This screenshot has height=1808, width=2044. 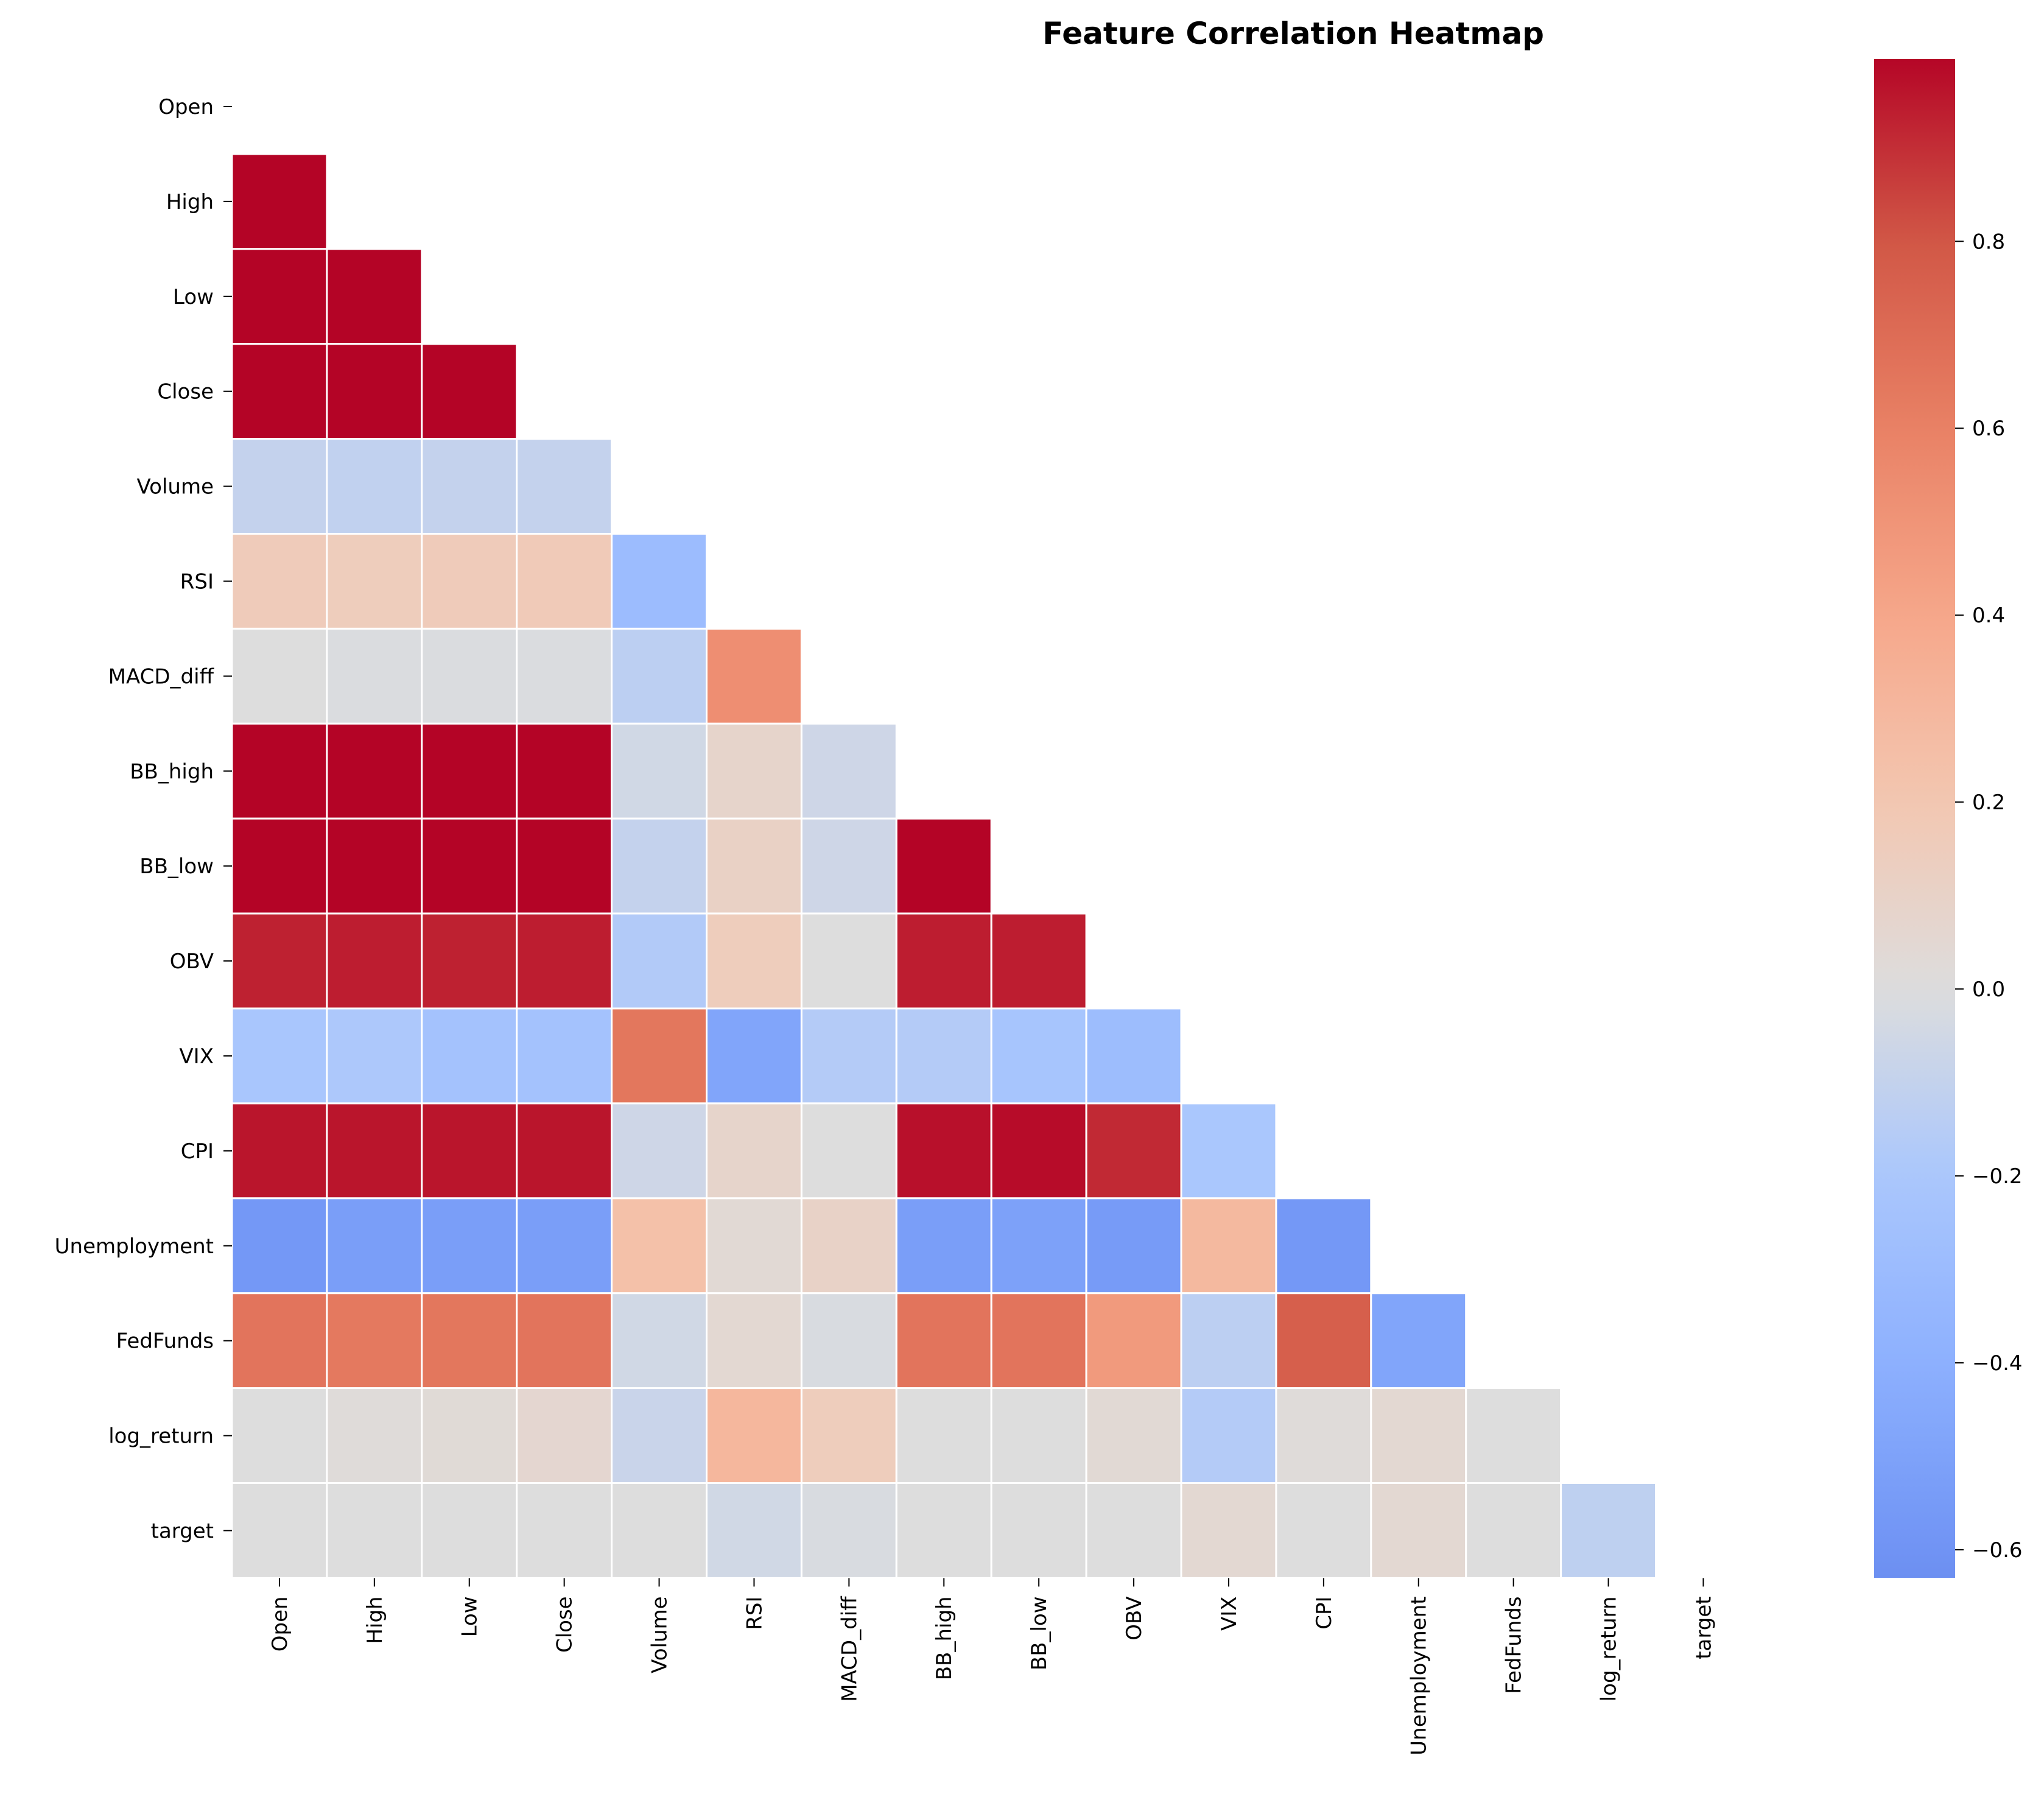 What do you see at coordinates (374, 771) in the screenshot?
I see `heatmap-cell-BB_high-High` at bounding box center [374, 771].